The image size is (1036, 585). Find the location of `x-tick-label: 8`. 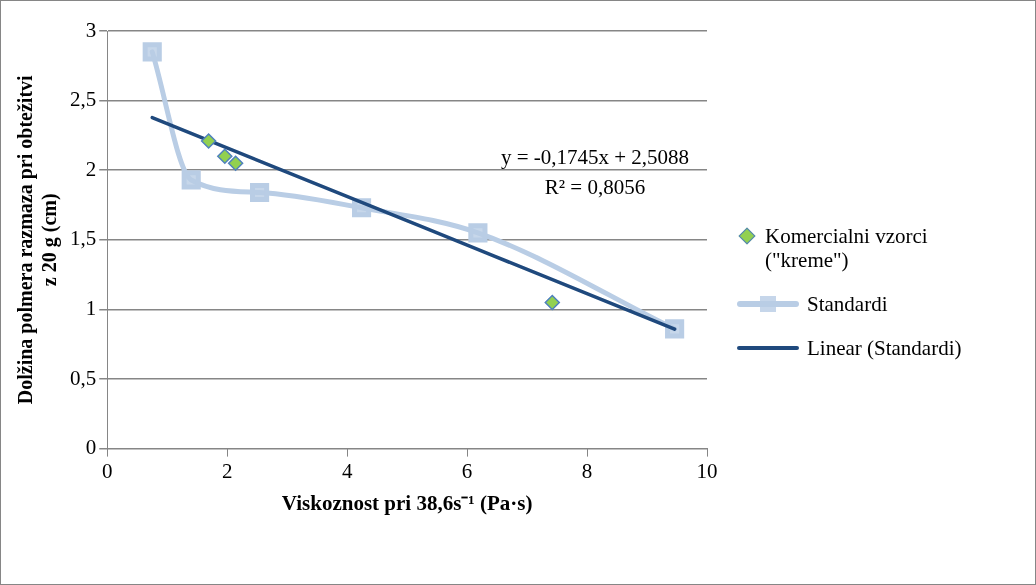

x-tick-label: 8 is located at coordinates (587, 470).